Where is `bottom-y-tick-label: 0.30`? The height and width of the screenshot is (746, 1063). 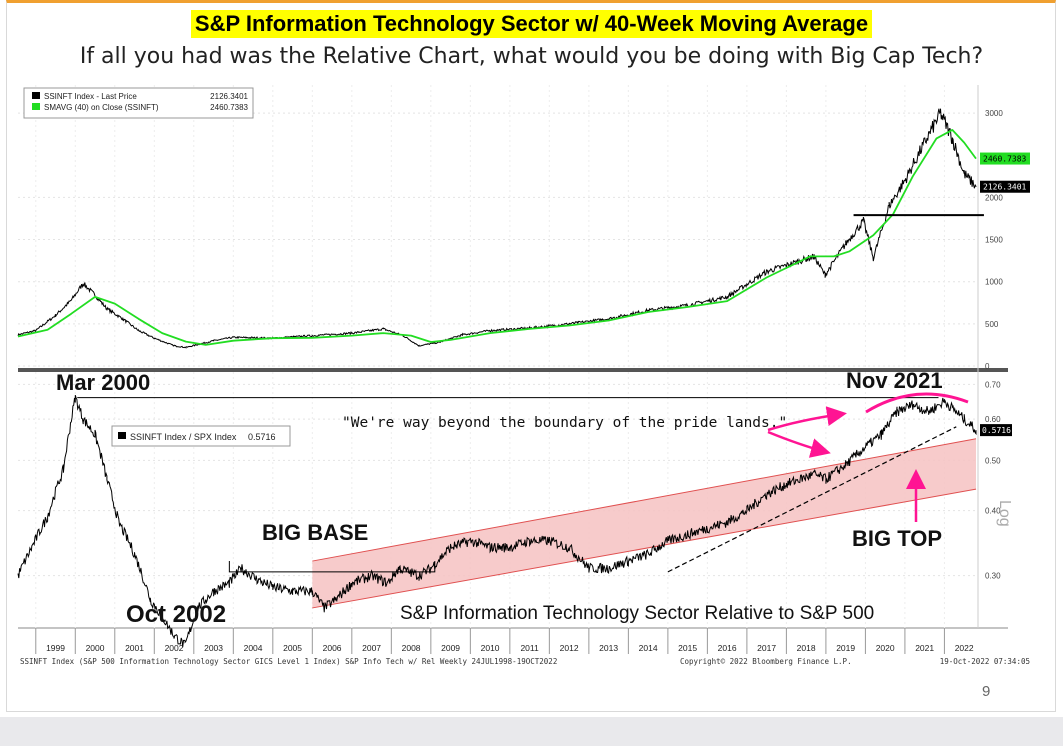
bottom-y-tick-label: 0.30 is located at coordinates (993, 576).